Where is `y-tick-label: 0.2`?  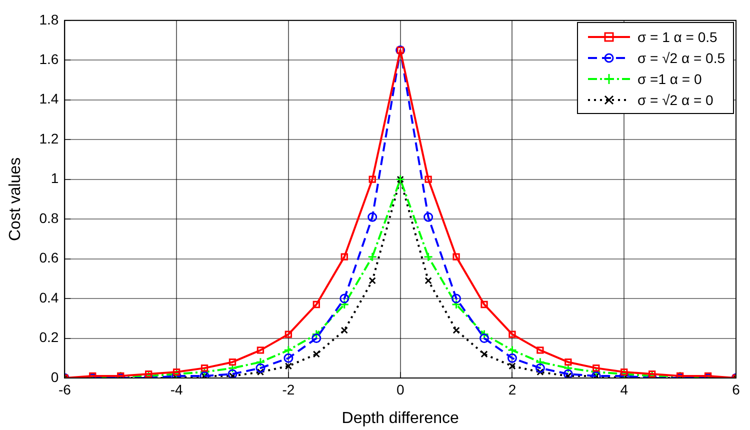
y-tick-label: 0.2 is located at coordinates (49, 337).